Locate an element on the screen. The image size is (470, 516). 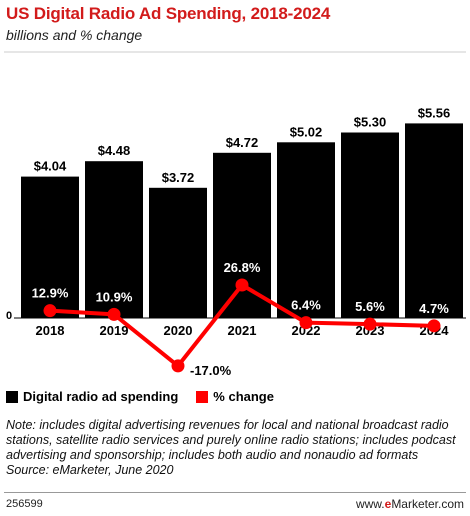
legend-item-line: % change is located at coordinates (235, 396).